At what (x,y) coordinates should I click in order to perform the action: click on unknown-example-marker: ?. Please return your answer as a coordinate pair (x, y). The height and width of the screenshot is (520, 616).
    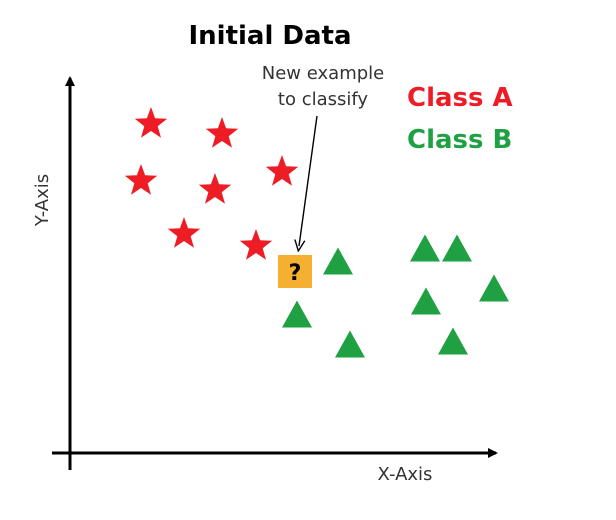
    Looking at the image, I should click on (295, 271).